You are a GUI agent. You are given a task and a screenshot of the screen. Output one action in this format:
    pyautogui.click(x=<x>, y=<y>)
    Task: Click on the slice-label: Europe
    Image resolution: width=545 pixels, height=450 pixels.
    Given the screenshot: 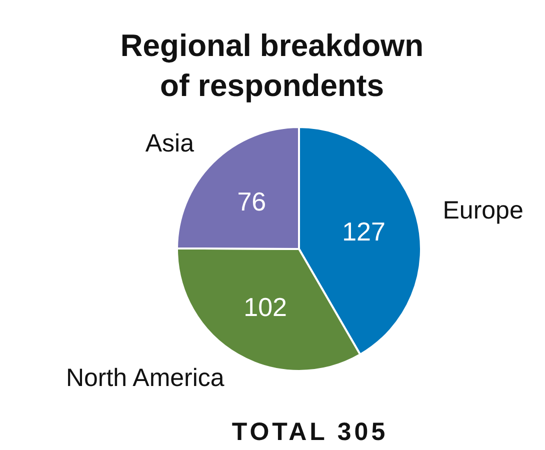 What is the action you would take?
    pyautogui.click(x=483, y=210)
    